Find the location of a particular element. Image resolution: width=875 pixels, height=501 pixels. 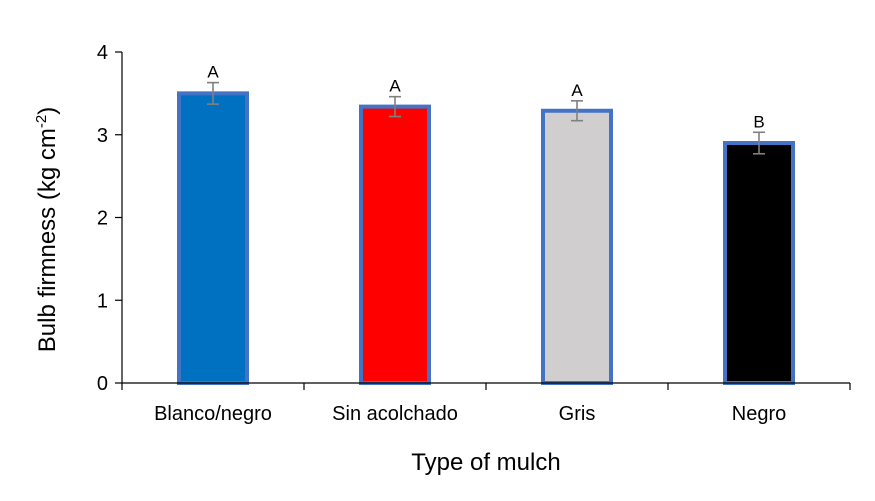

y-tick-label-4: 4 is located at coordinates (102, 53).